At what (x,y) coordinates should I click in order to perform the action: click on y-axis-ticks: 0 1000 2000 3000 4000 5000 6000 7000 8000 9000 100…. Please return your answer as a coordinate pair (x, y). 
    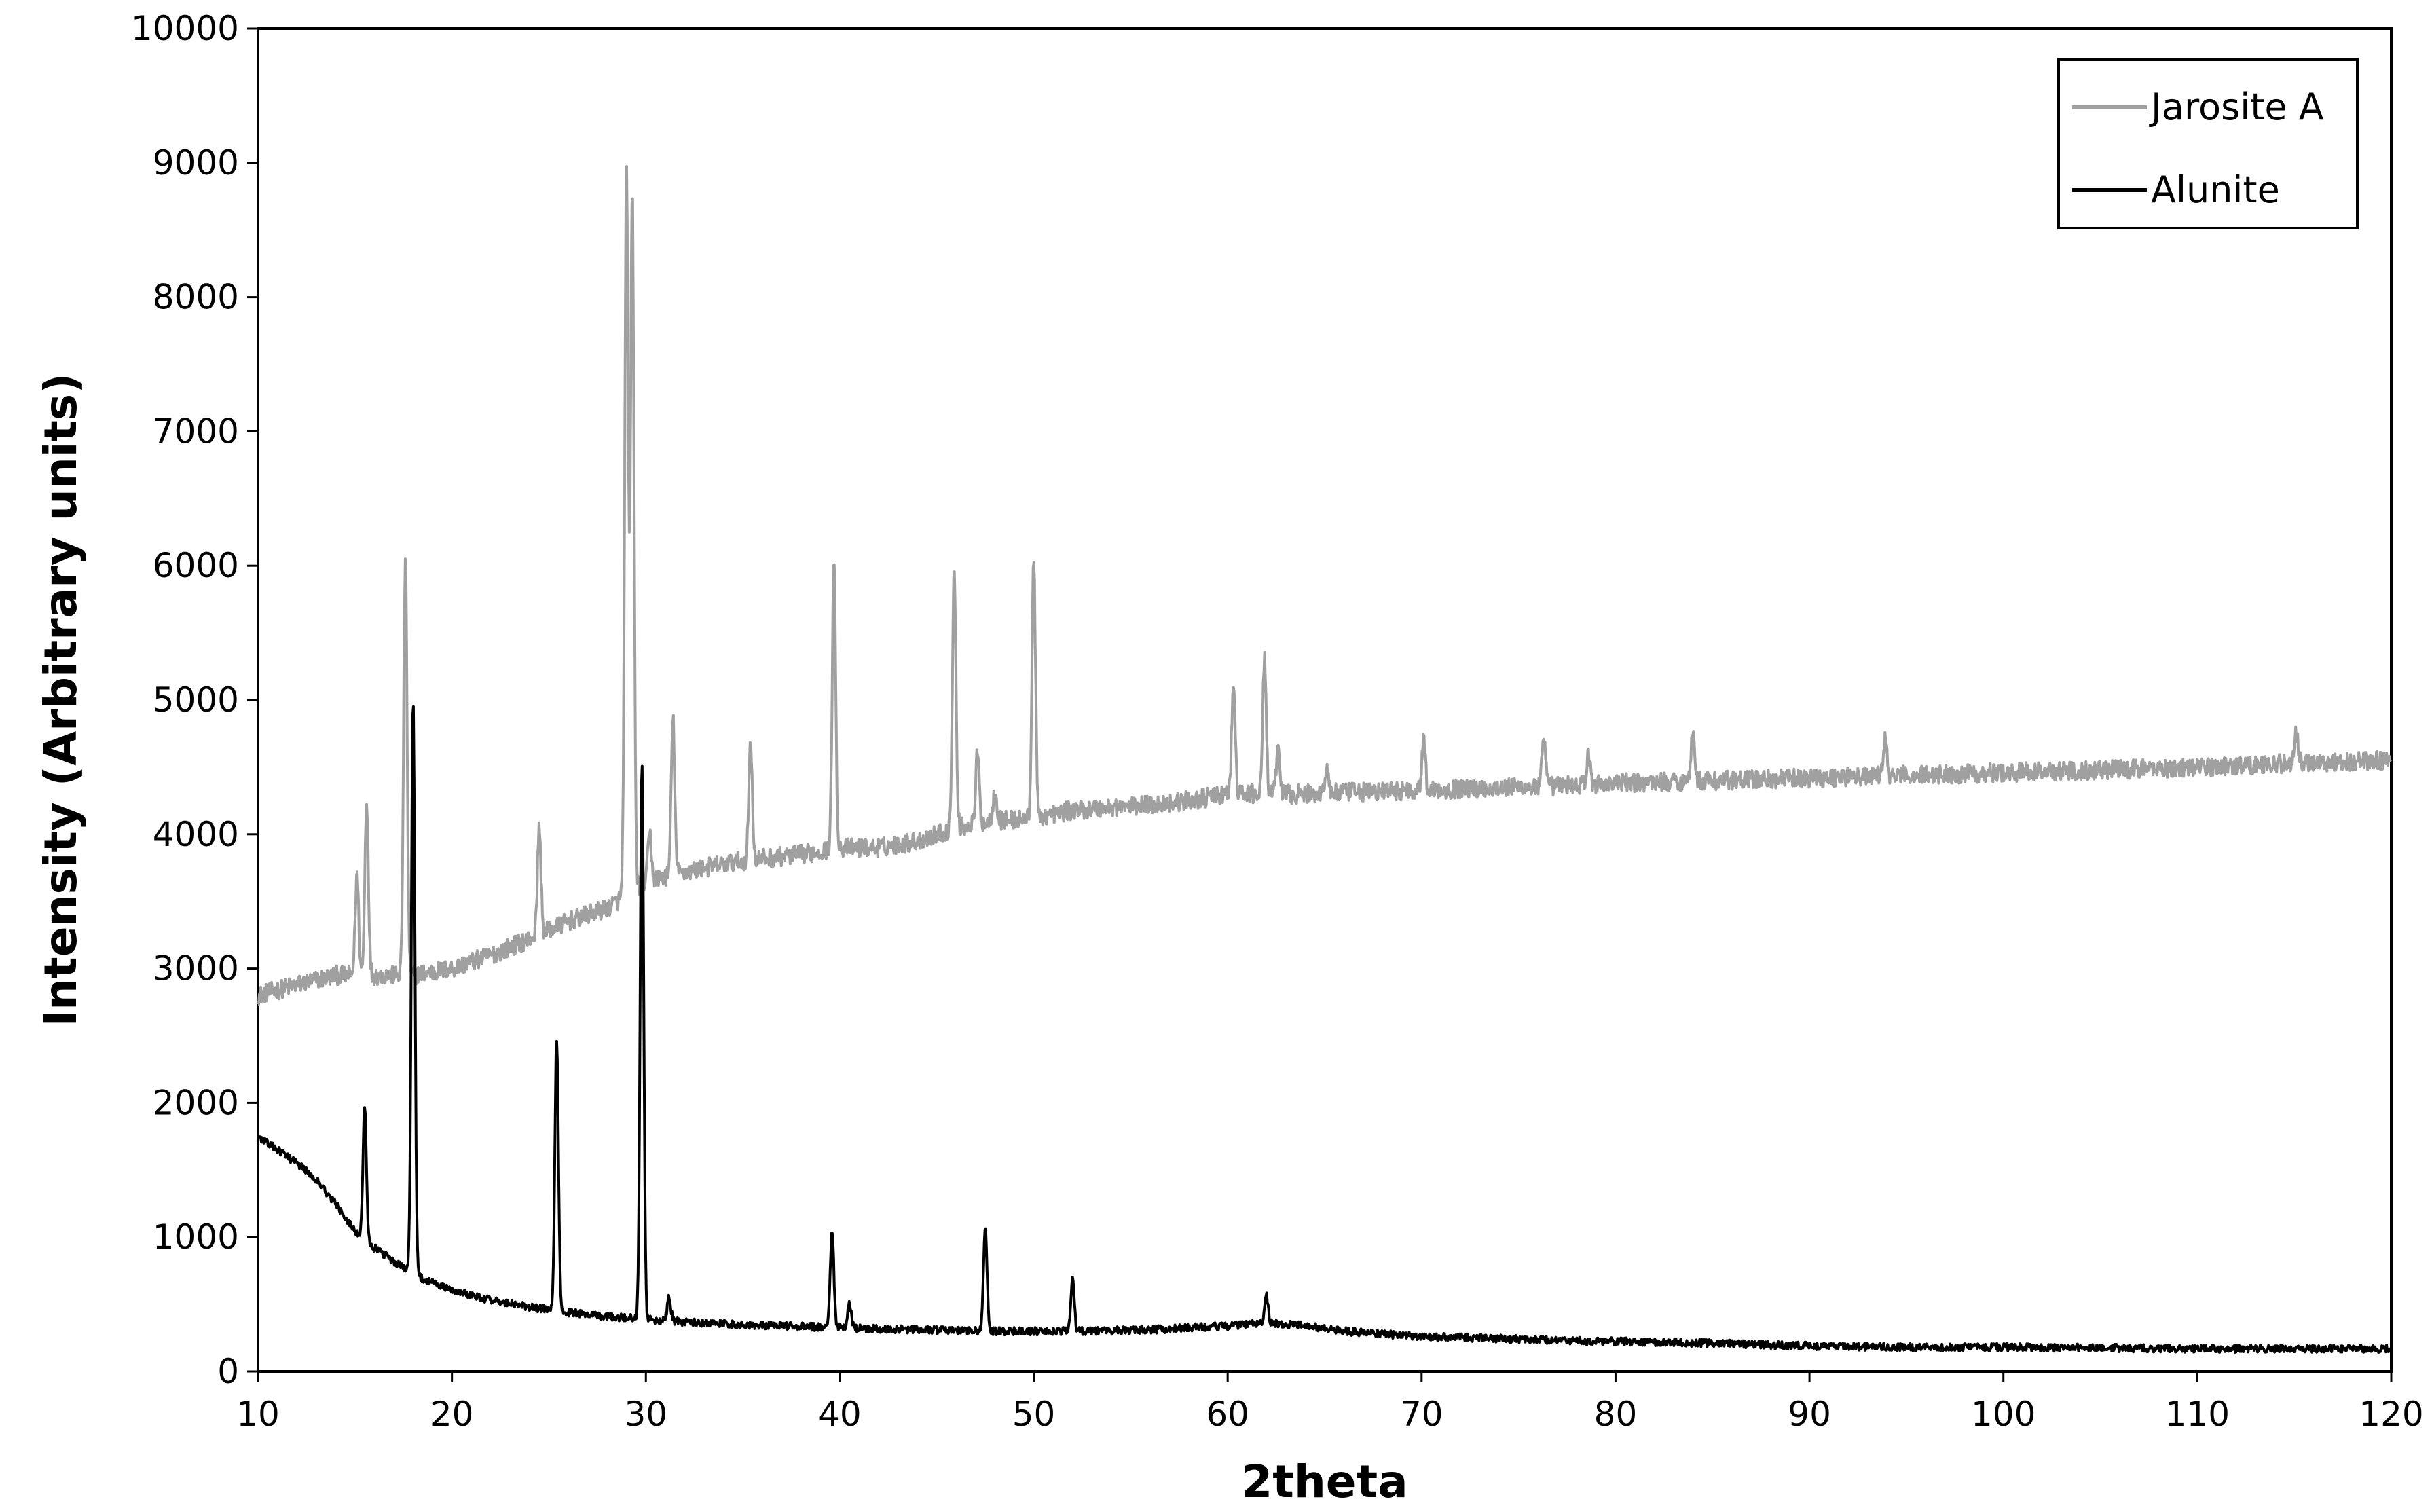
    Looking at the image, I should click on (194, 700).